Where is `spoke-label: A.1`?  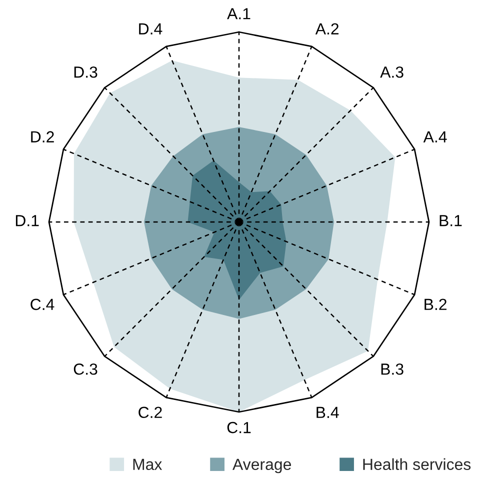
spoke-label: A.1 is located at coordinates (238, 14).